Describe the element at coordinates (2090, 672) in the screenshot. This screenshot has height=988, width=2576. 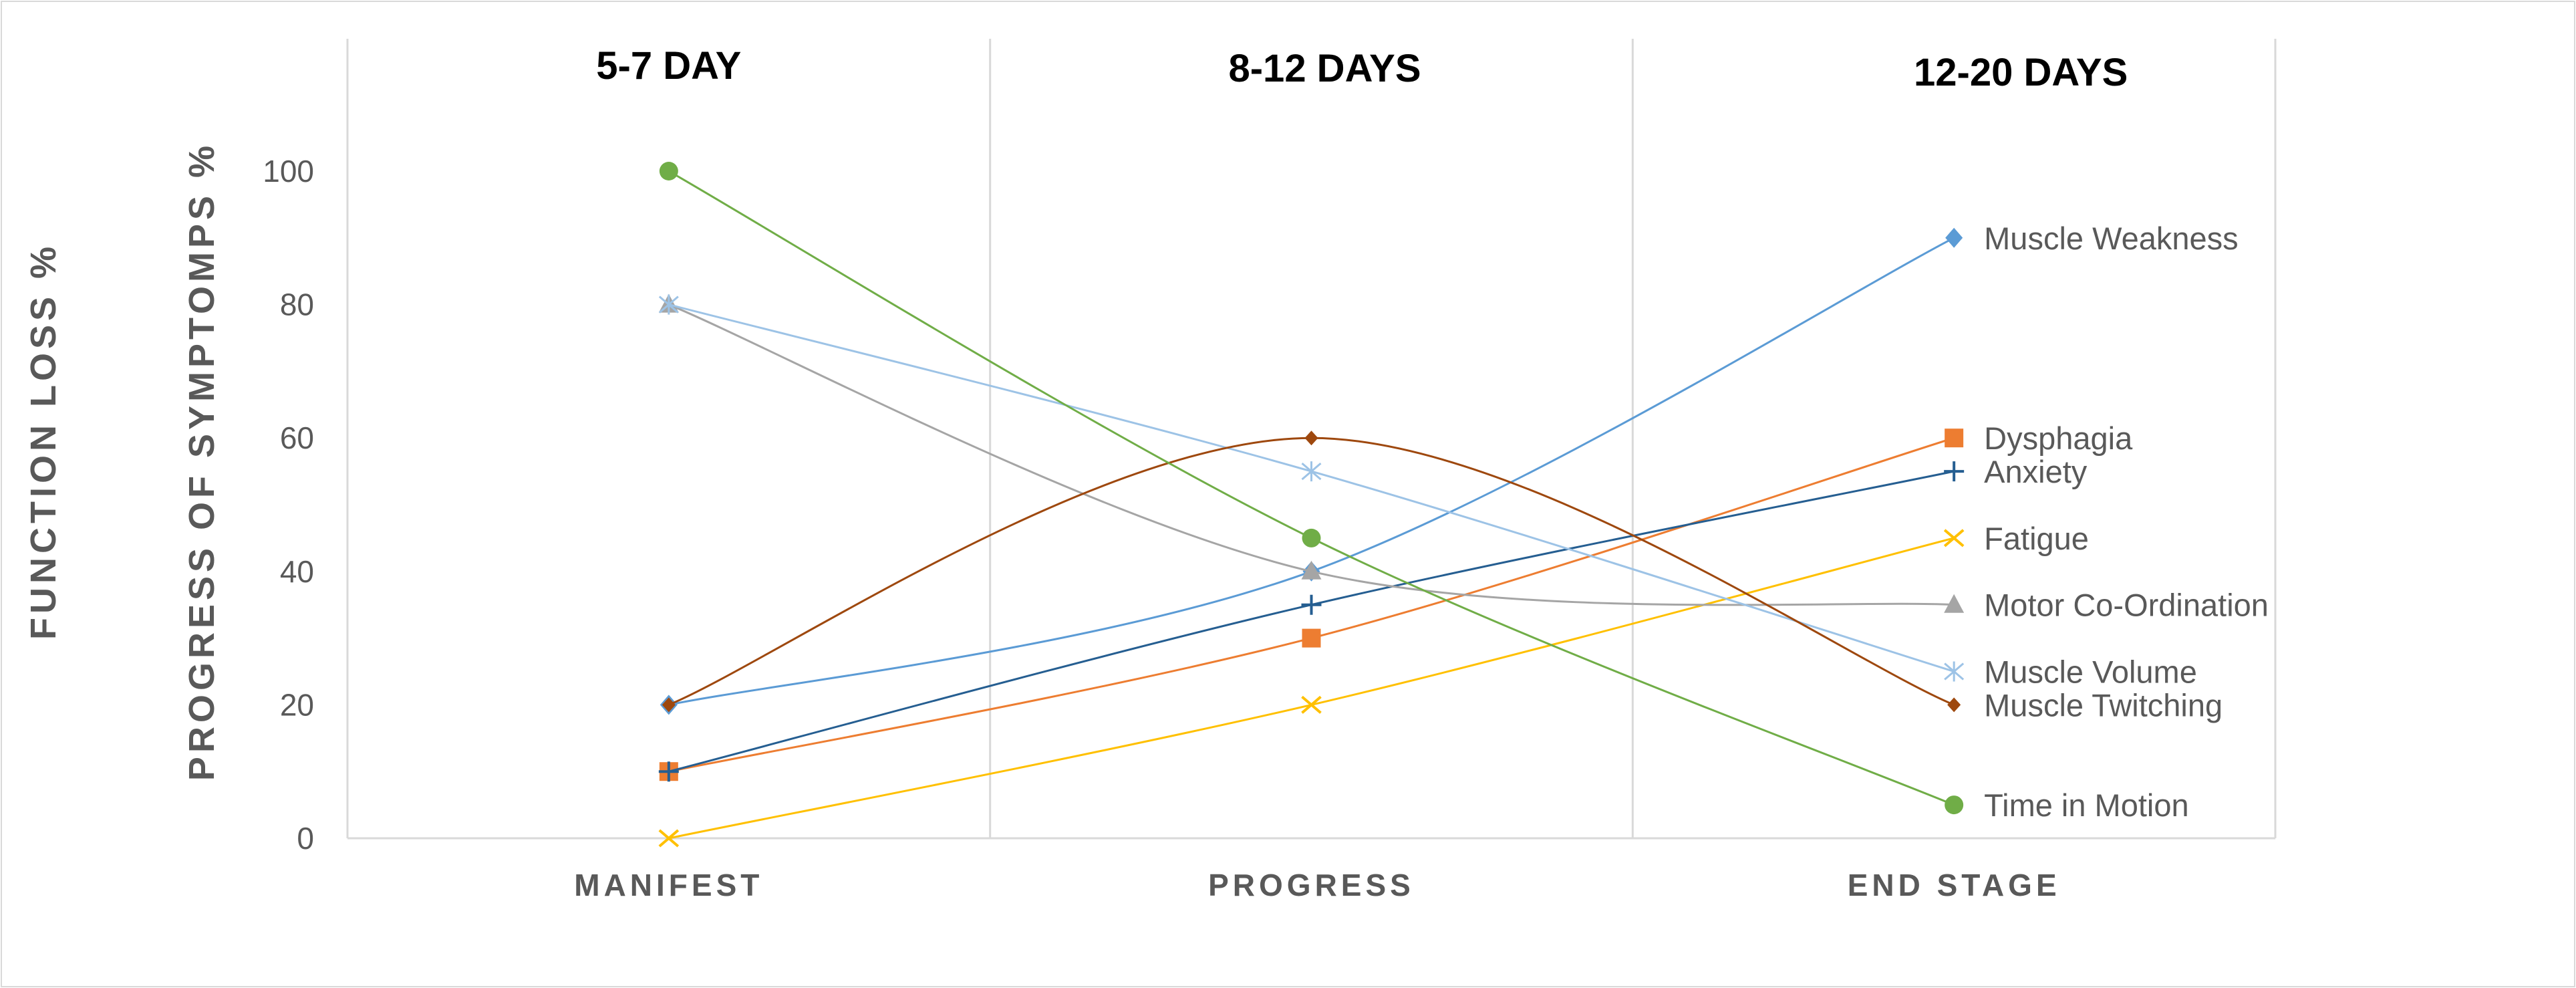
I see `series-label-muscle-volume: Muscle Volume` at that location.